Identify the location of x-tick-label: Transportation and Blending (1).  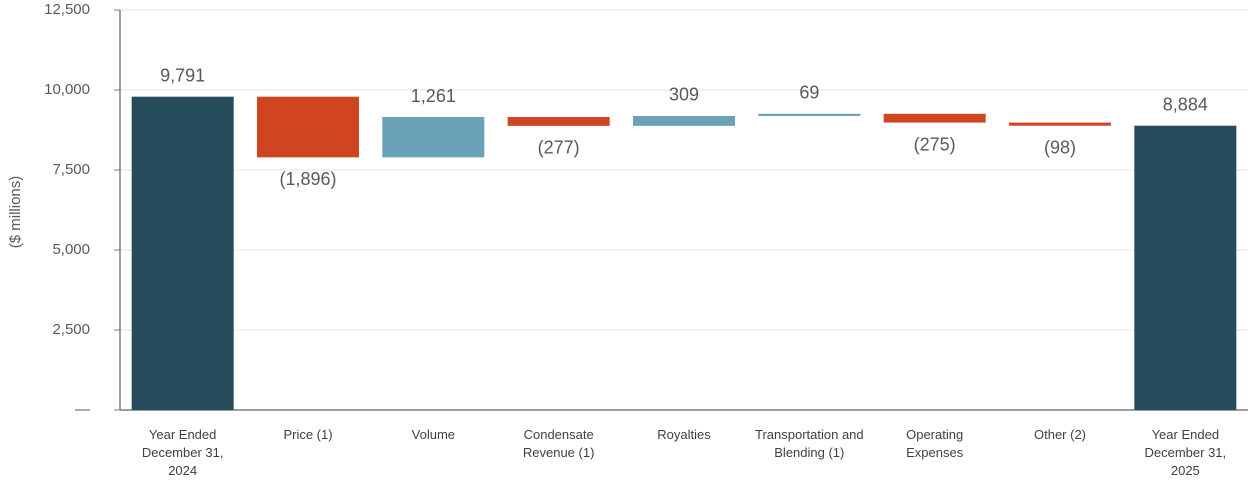
(809, 443).